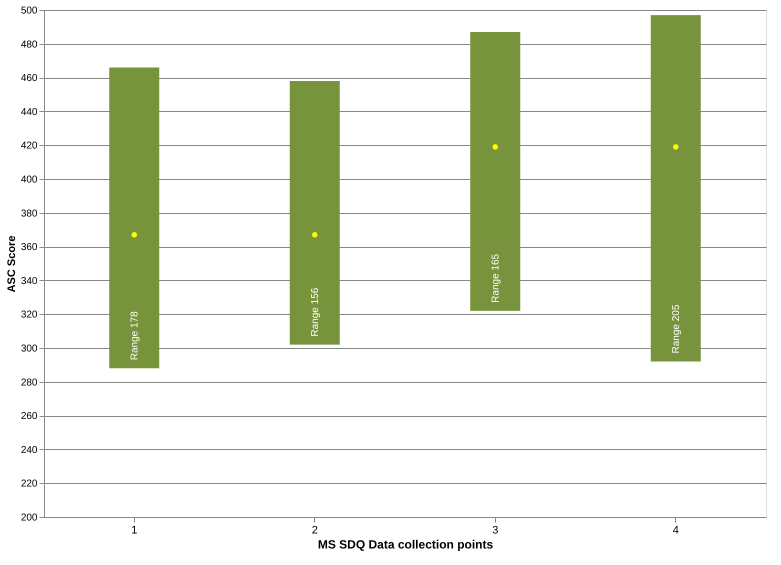 Image resolution: width=781 pixels, height=565 pixels. What do you see at coordinates (29, 315) in the screenshot?
I see `y-tick-label: 320` at bounding box center [29, 315].